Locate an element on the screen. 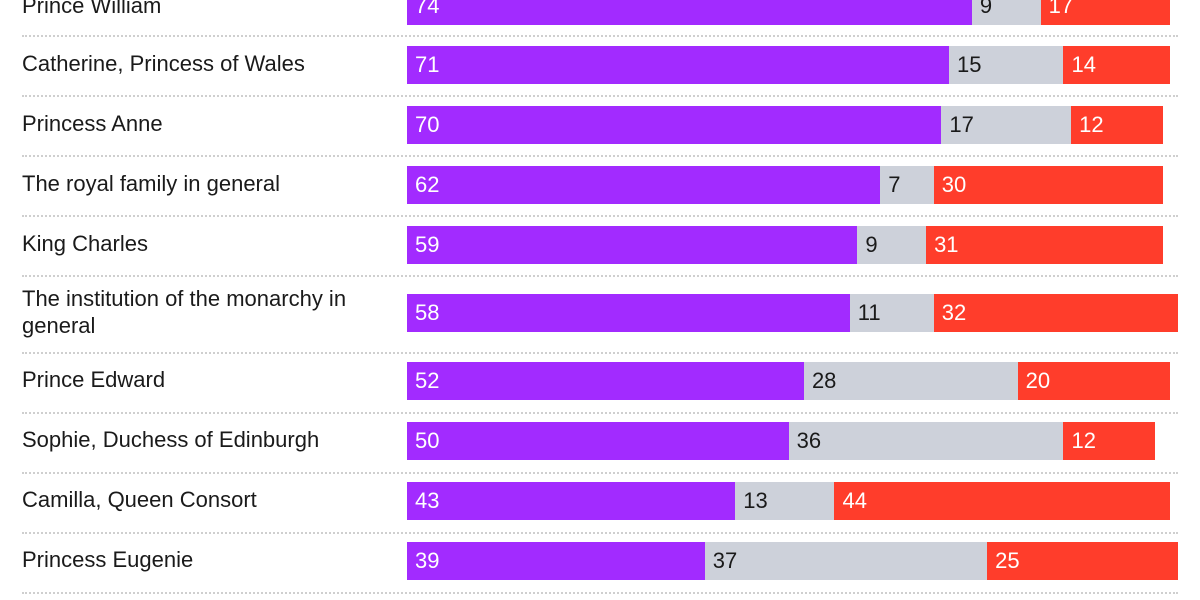 This screenshot has width=1200, height=600. bar-segment-negative: 20 is located at coordinates (1094, 381).